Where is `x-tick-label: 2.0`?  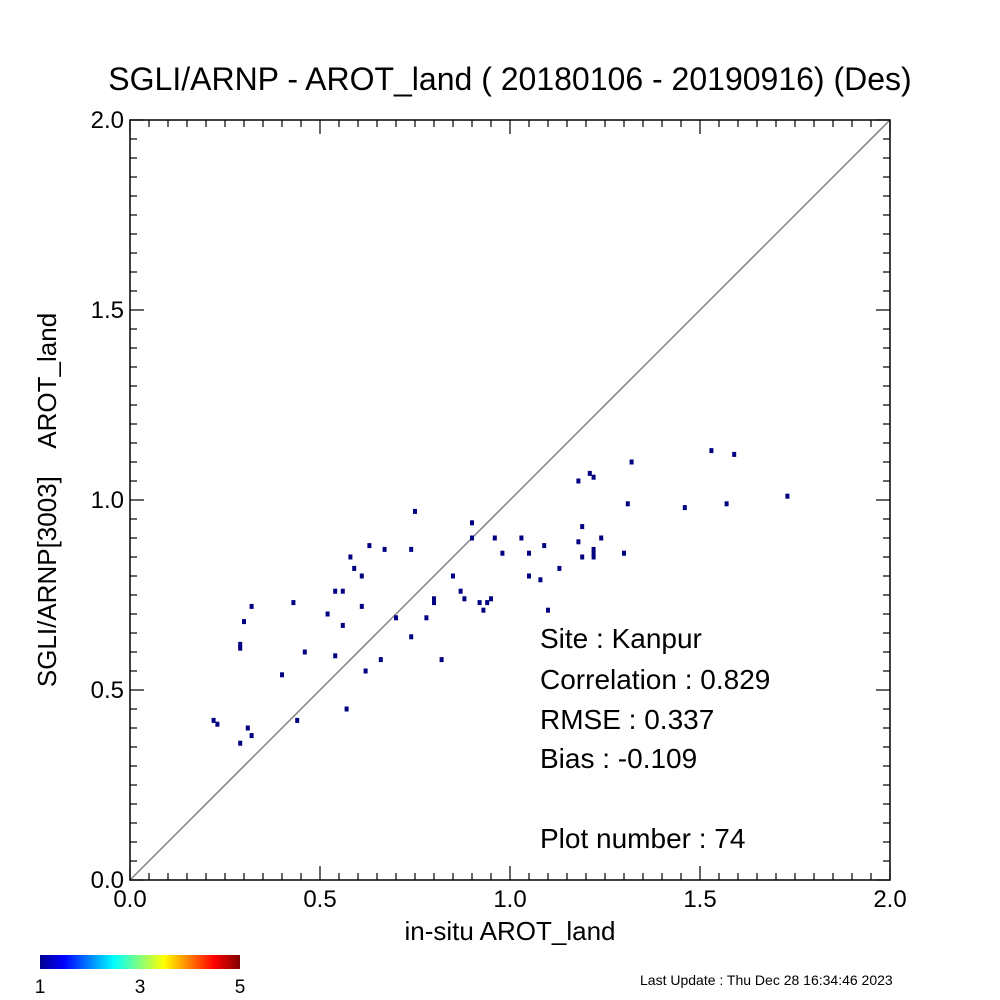
x-tick-label: 2.0 is located at coordinates (889, 899).